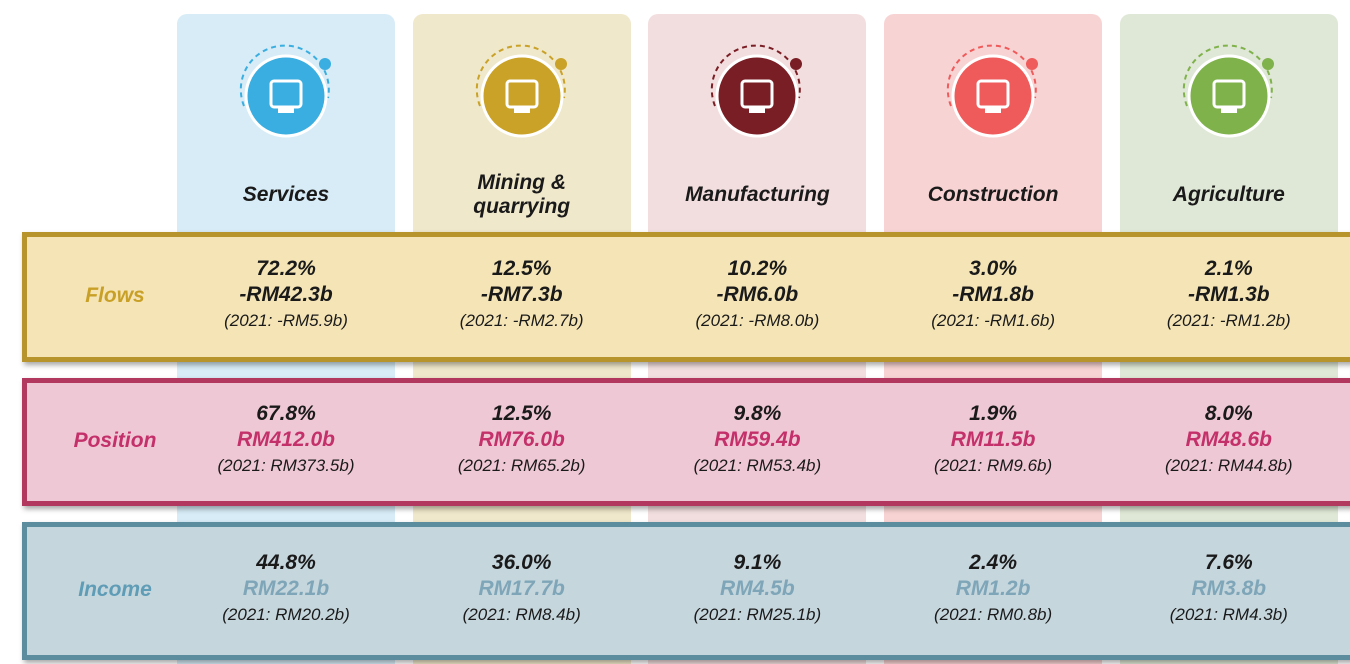  What do you see at coordinates (1228, 268) in the screenshot?
I see `share-text: 2.1%` at bounding box center [1228, 268].